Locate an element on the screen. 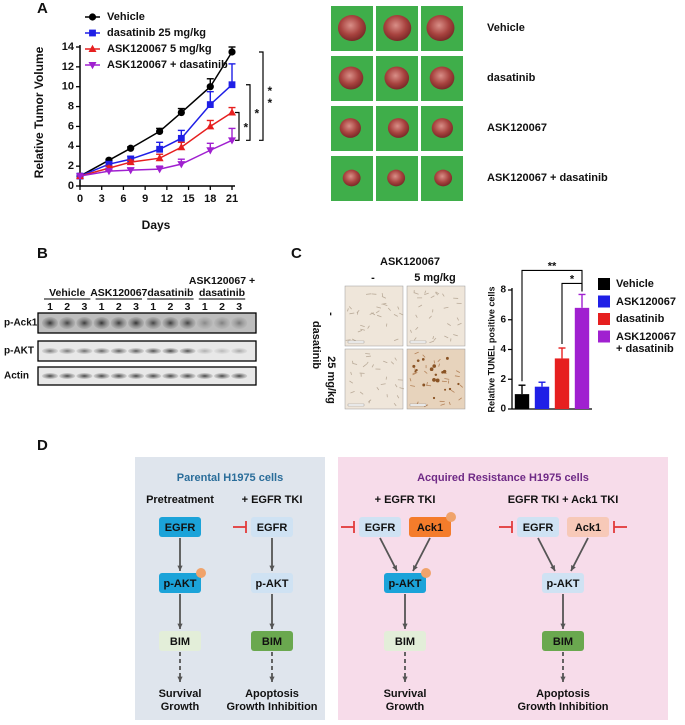 This screenshot has height=725, width=685. significance-label: * is located at coordinates (246, 126).